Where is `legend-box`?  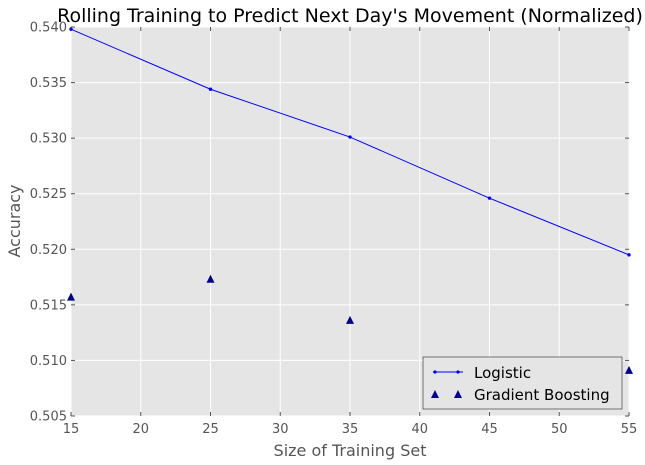
legend-box is located at coordinates (522, 383).